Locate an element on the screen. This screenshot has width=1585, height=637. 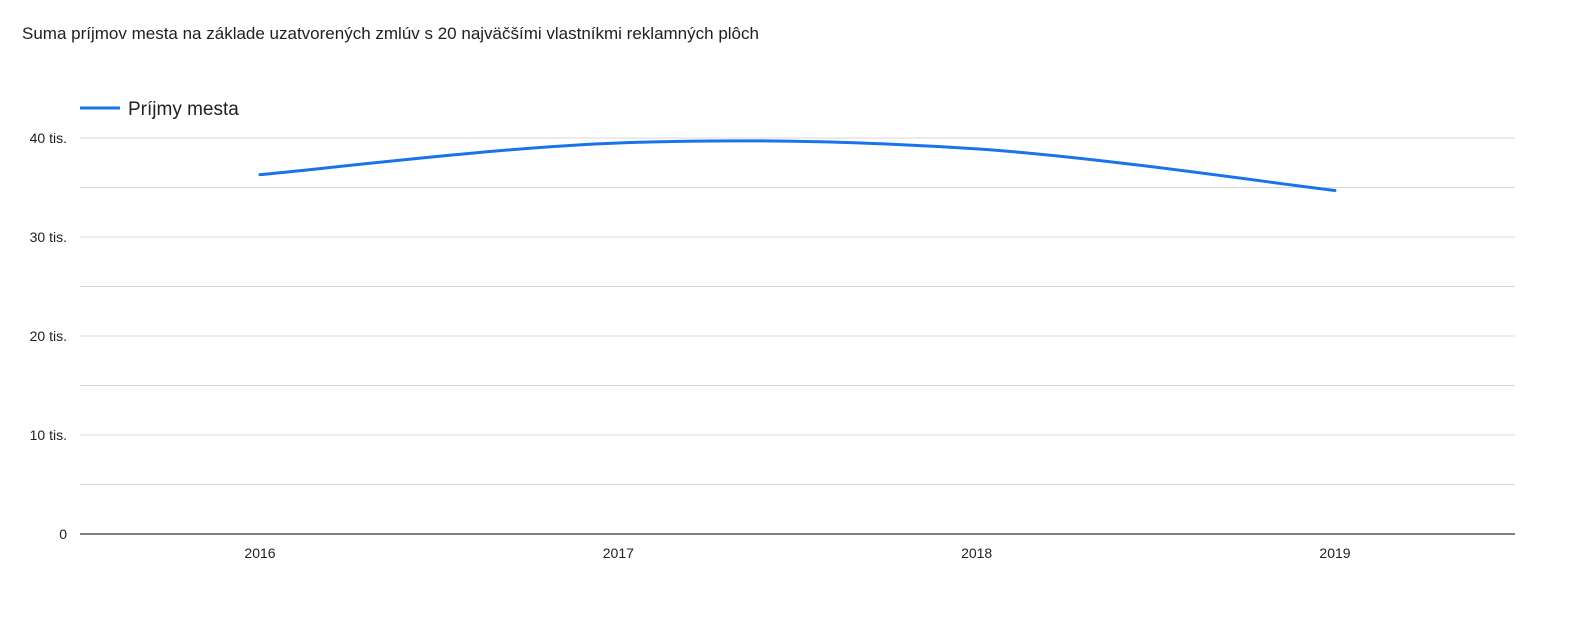
series-group is located at coordinates (797, 165).